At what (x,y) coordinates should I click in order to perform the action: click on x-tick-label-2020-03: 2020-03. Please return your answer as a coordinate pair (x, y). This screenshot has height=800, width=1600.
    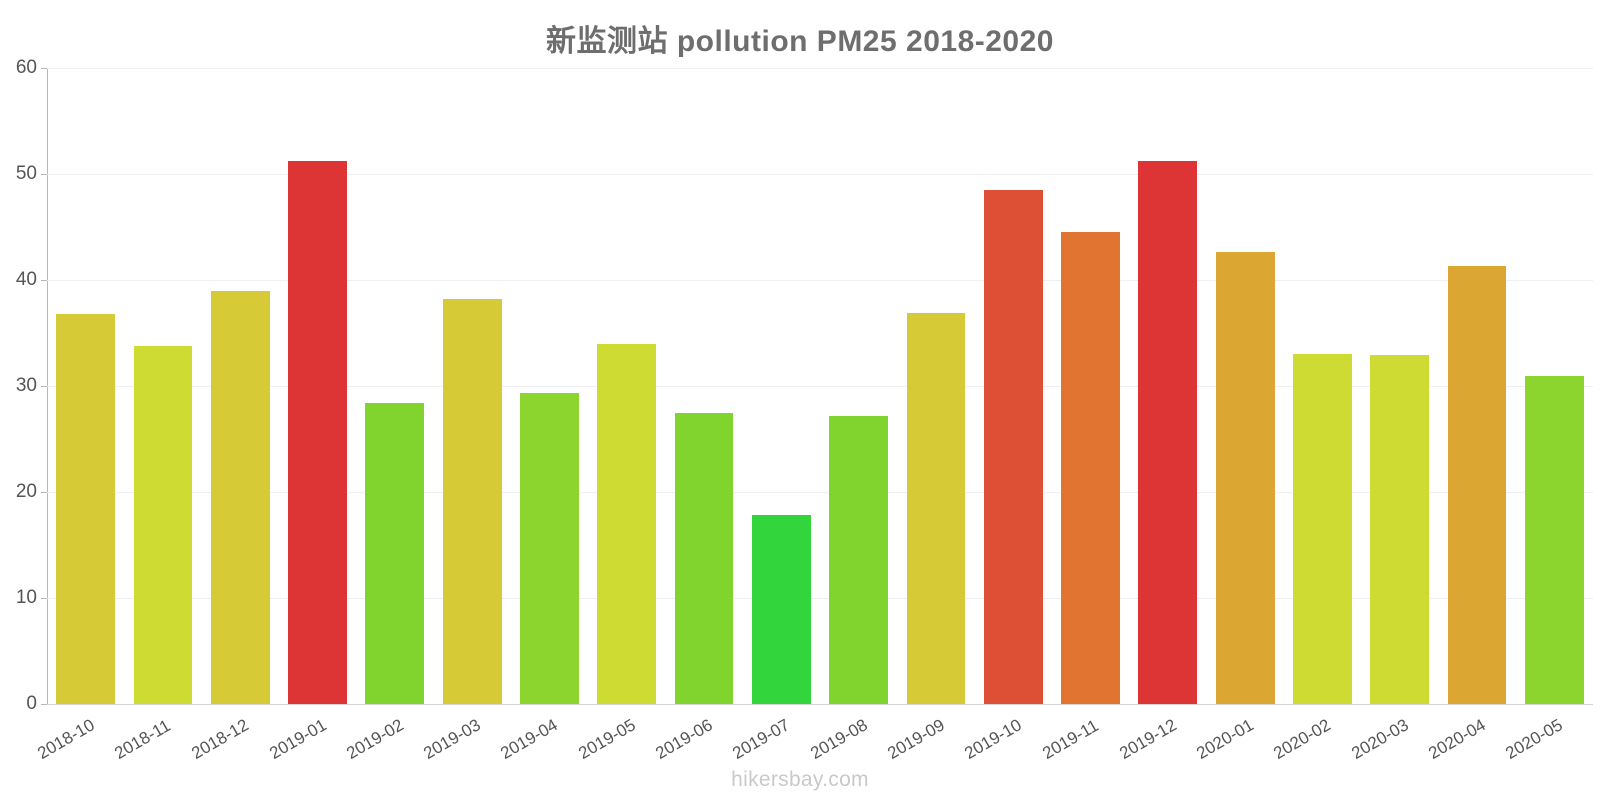
    Looking at the image, I should click on (1380, 739).